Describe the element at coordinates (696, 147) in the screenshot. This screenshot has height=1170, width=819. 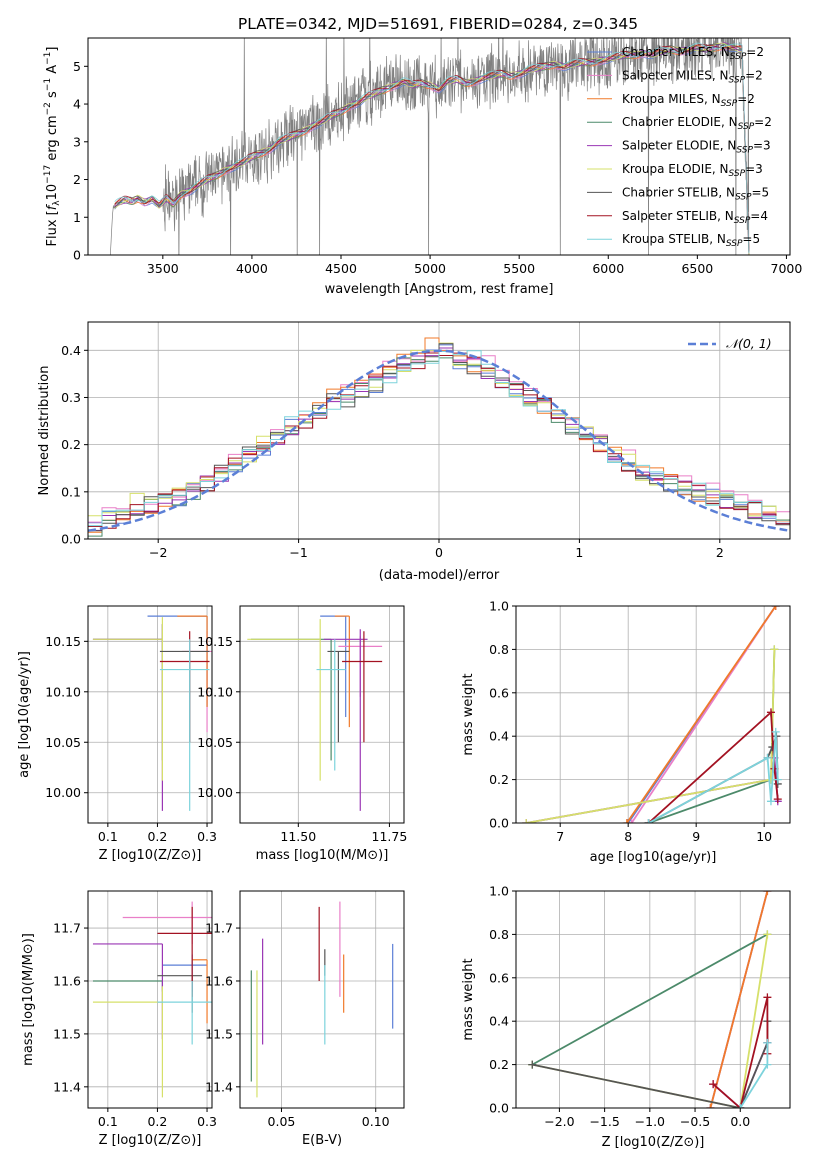
I see `legend-label: Salpeter ELODIE, NSSP=3` at that location.